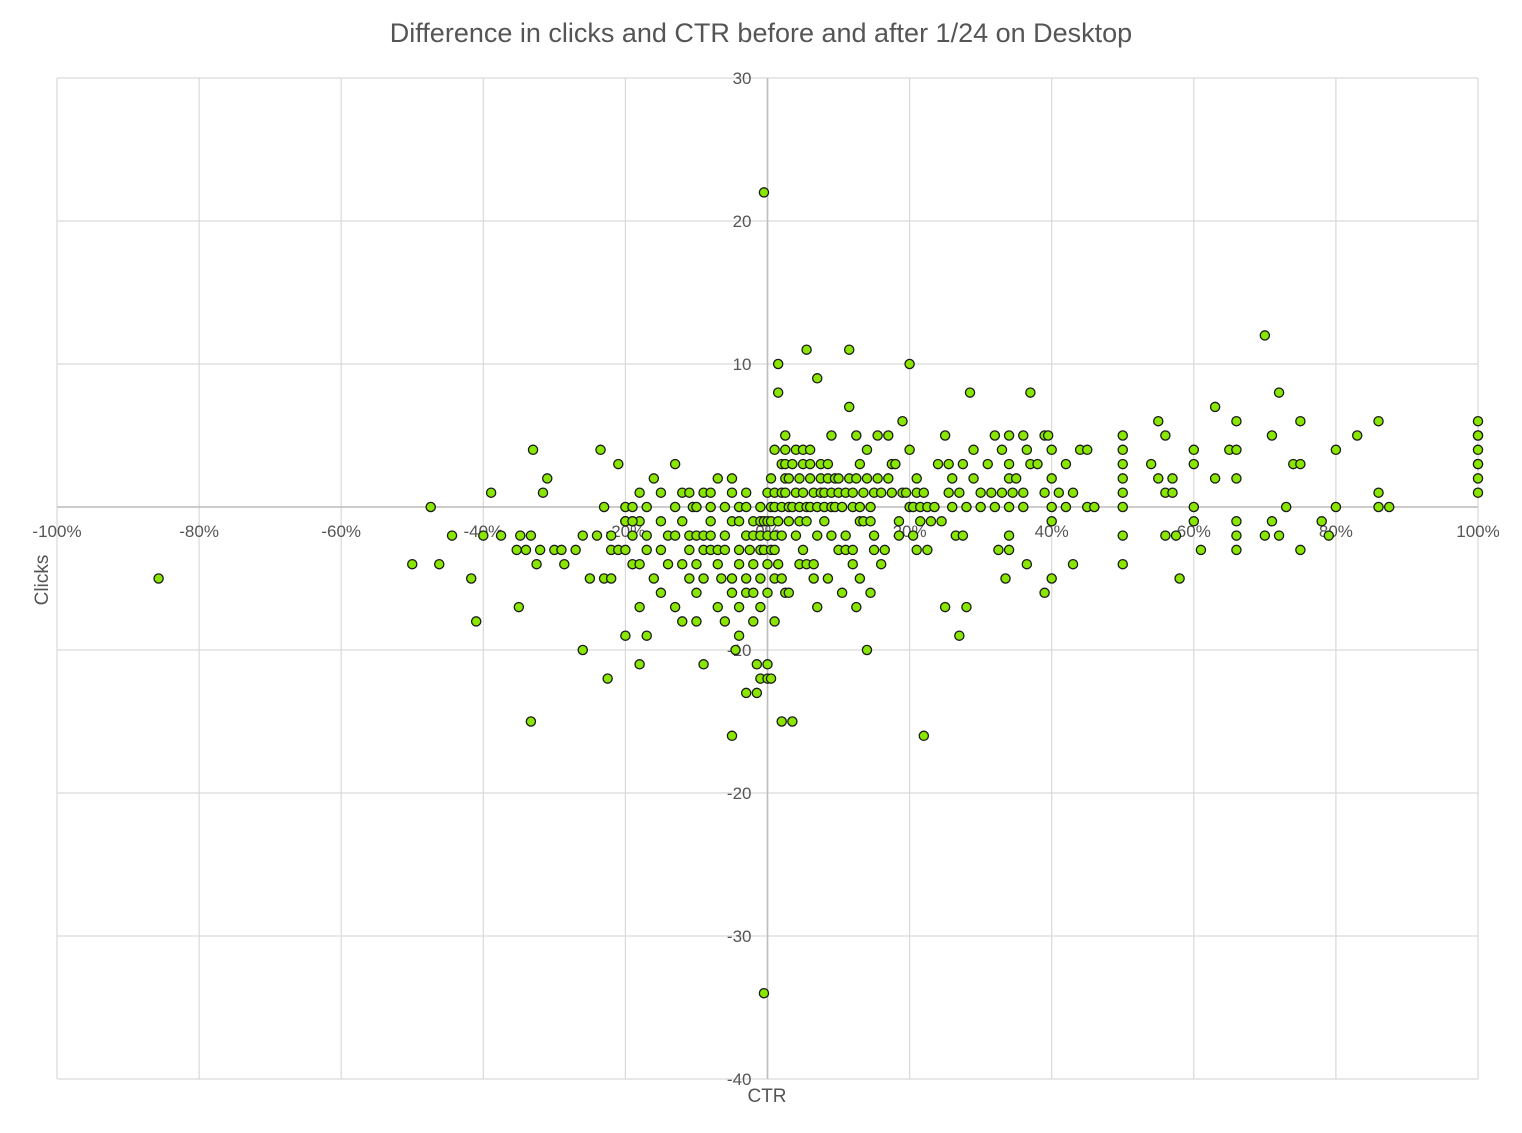  I want to click on y-tick-label: 10, so click(742, 364).